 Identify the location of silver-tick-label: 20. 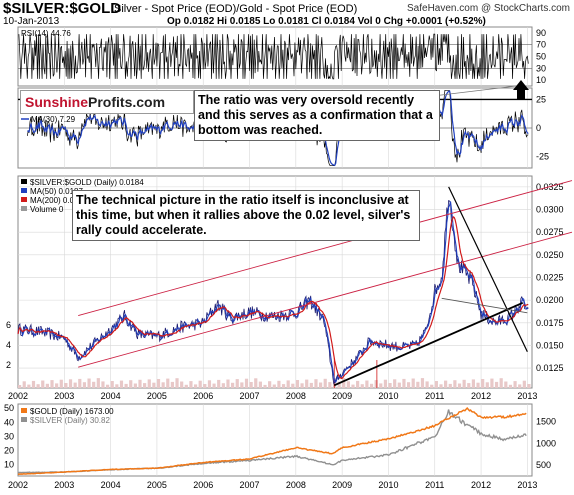
(9, 451).